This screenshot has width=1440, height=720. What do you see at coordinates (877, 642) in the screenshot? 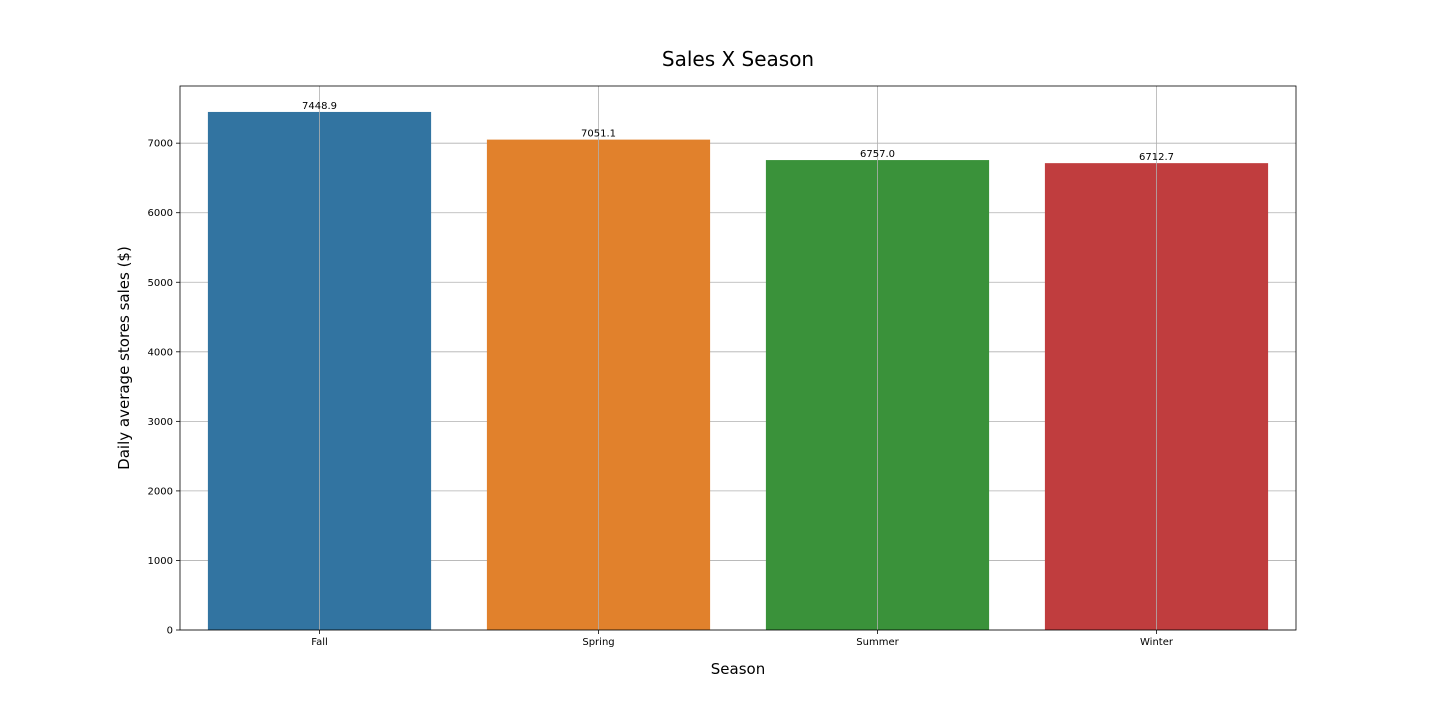
I see `x-tick-label: Summer` at bounding box center [877, 642].